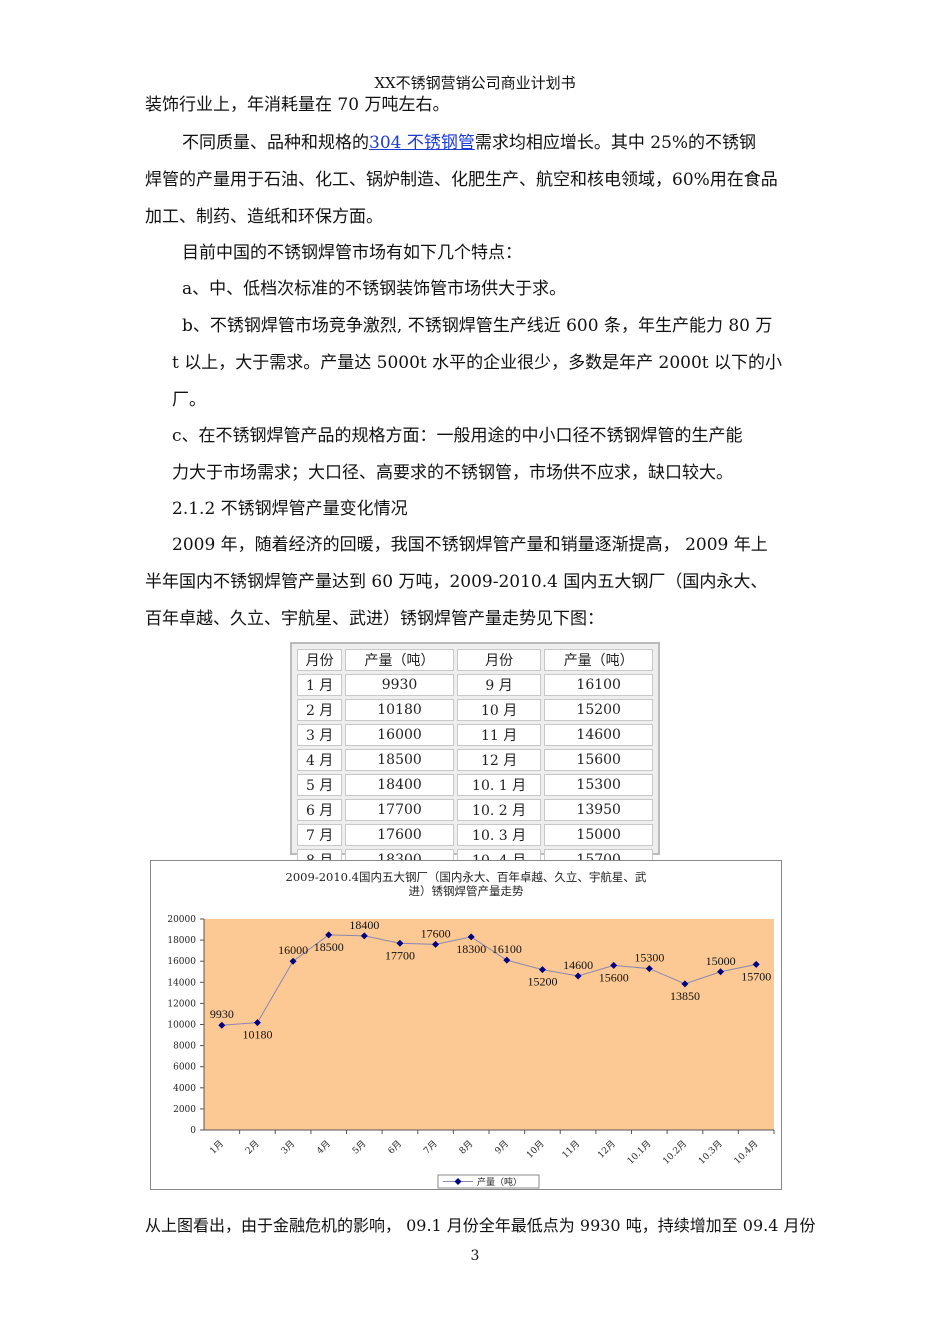 This screenshot has height=1344, width=950. What do you see at coordinates (598, 785) in the screenshot?
I see `table-cell: 15300` at bounding box center [598, 785].